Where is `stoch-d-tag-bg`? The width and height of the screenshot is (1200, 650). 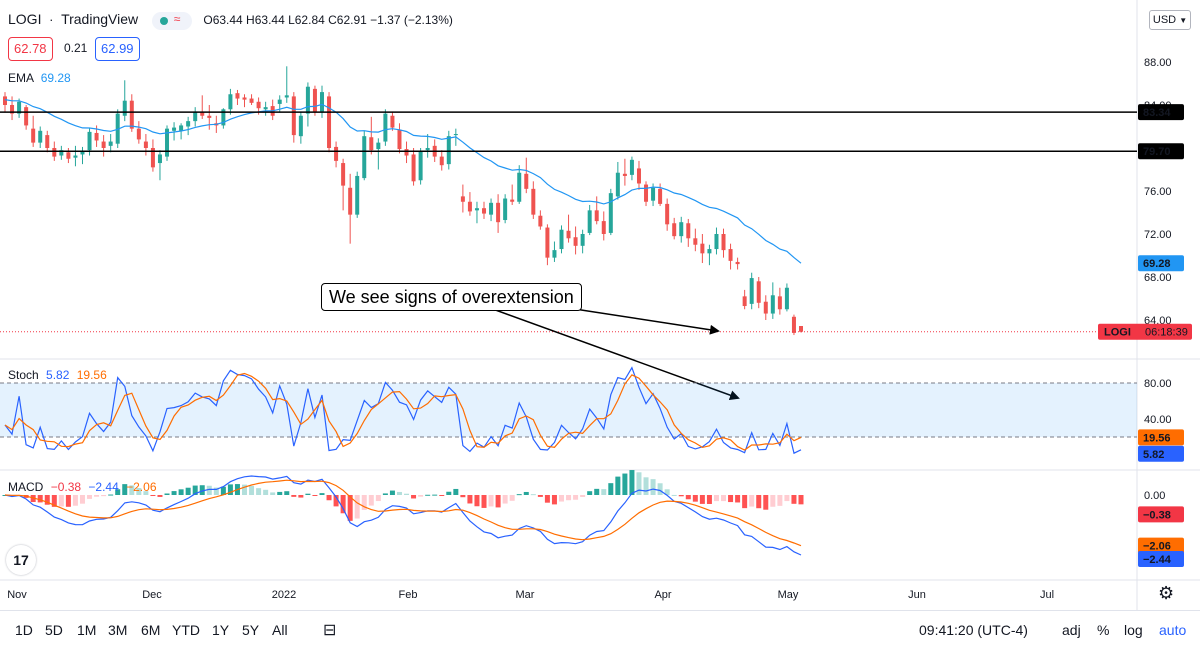 stoch-d-tag-bg is located at coordinates (1161, 437).